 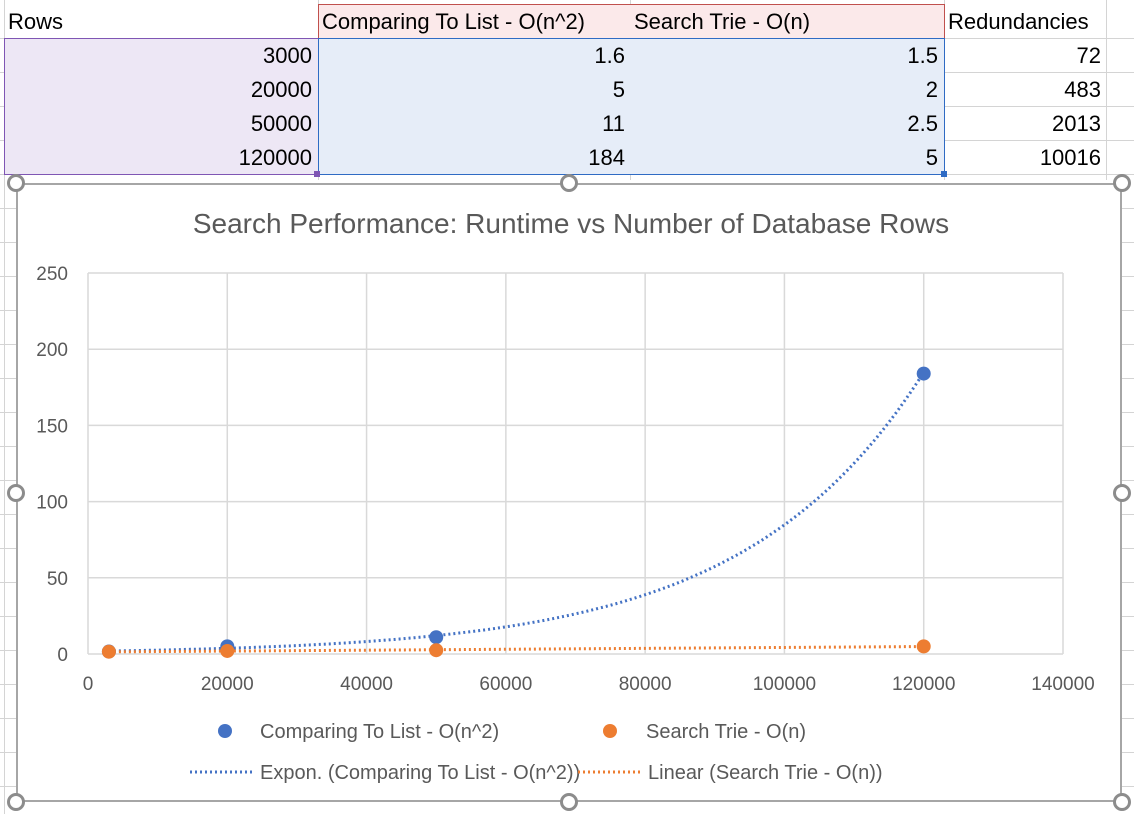 What do you see at coordinates (16, 183) in the screenshot?
I see `resize-handle-top-left` at bounding box center [16, 183].